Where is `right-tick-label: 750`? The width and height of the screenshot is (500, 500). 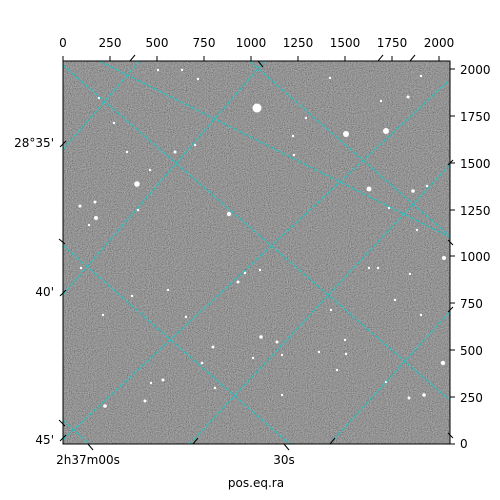 right-tick-label: 750 is located at coordinates (471, 304).